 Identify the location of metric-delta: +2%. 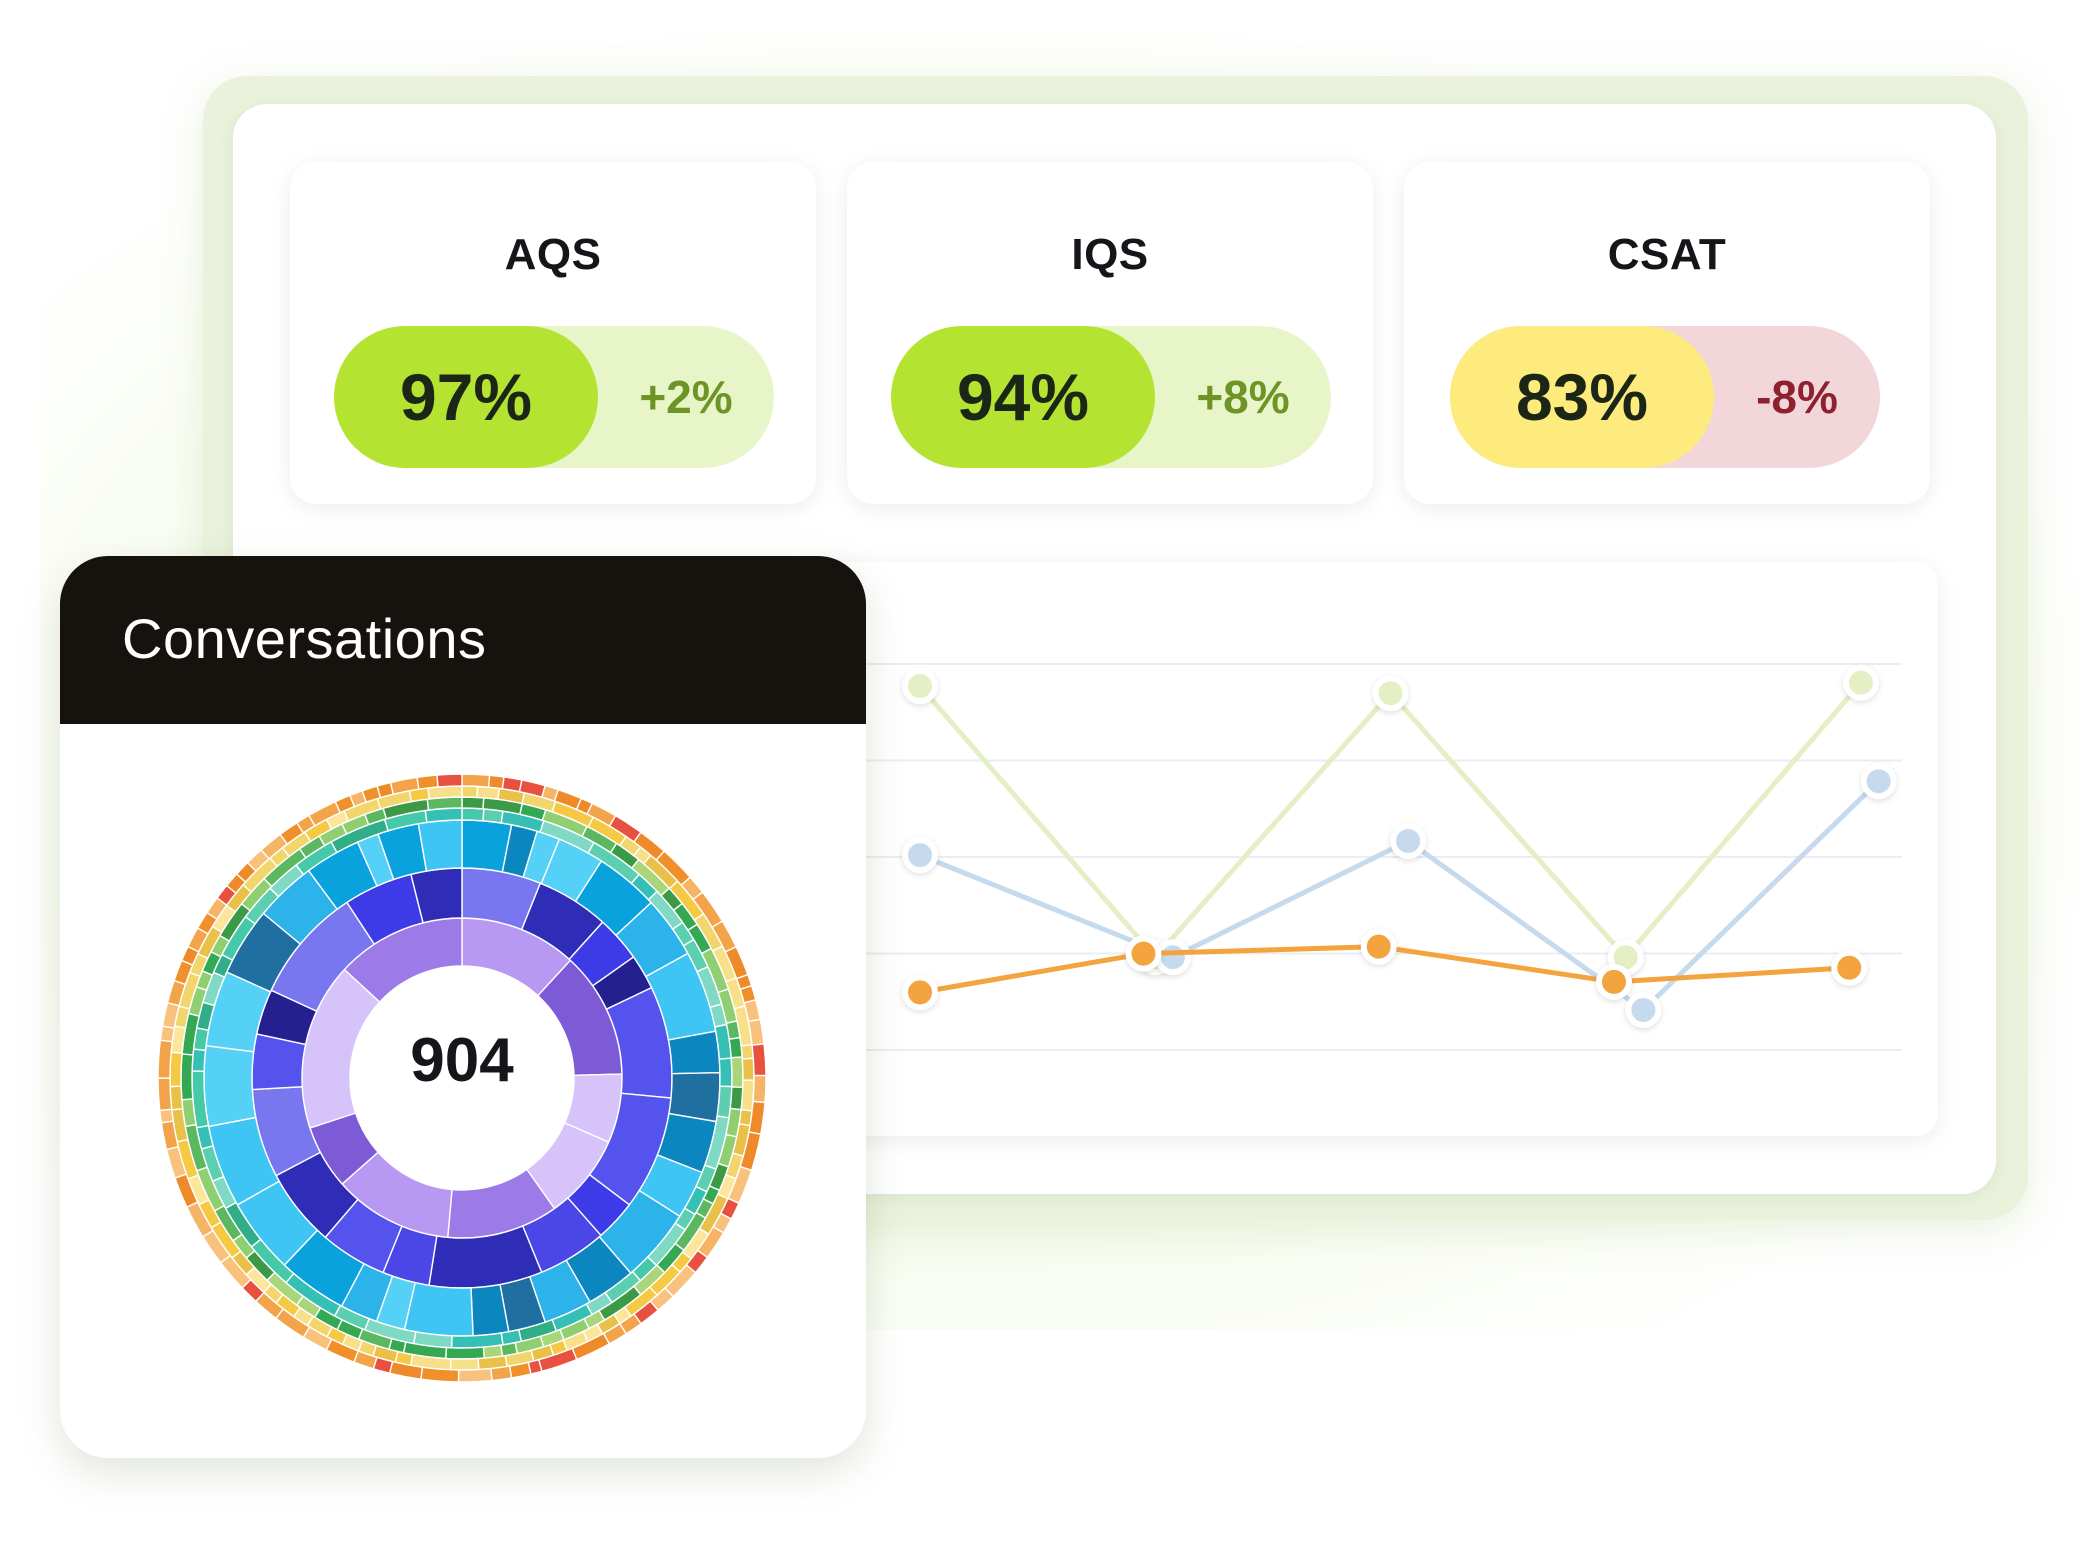
(686, 397).